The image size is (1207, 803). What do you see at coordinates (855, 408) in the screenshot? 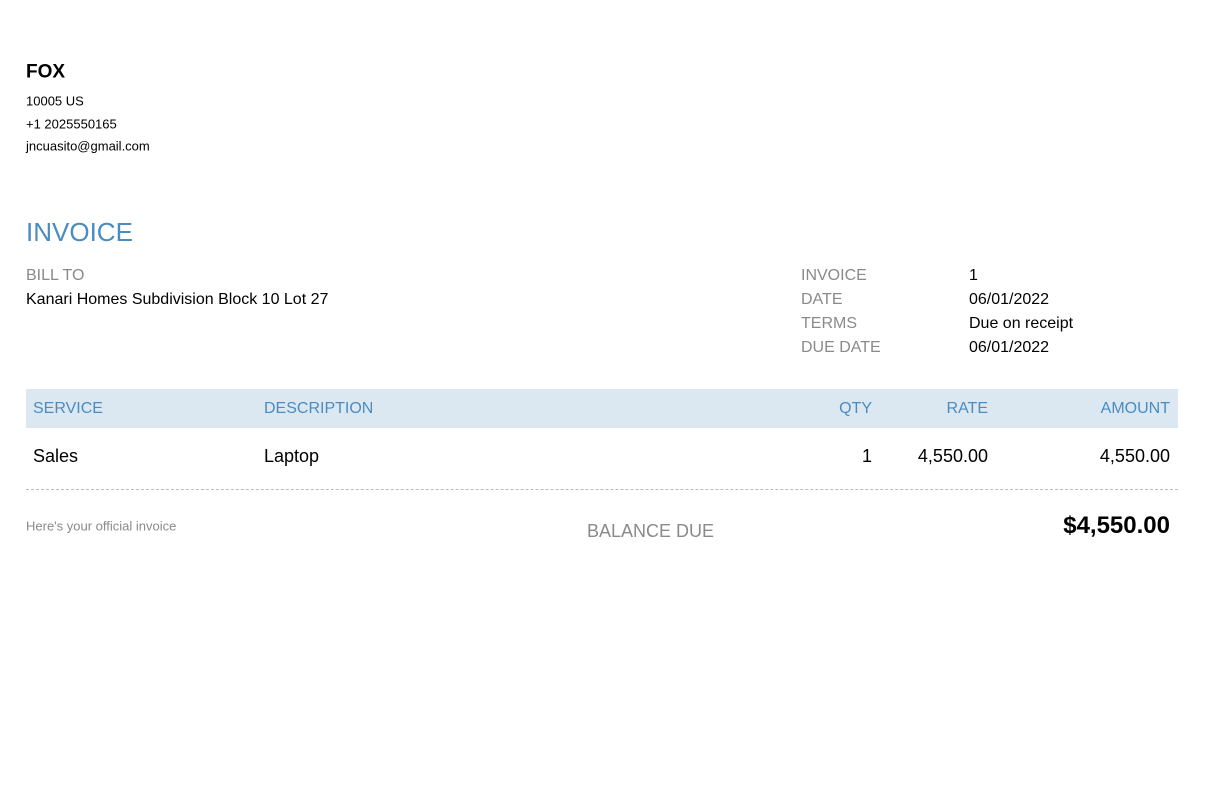
I see `column-header: QTY` at bounding box center [855, 408].